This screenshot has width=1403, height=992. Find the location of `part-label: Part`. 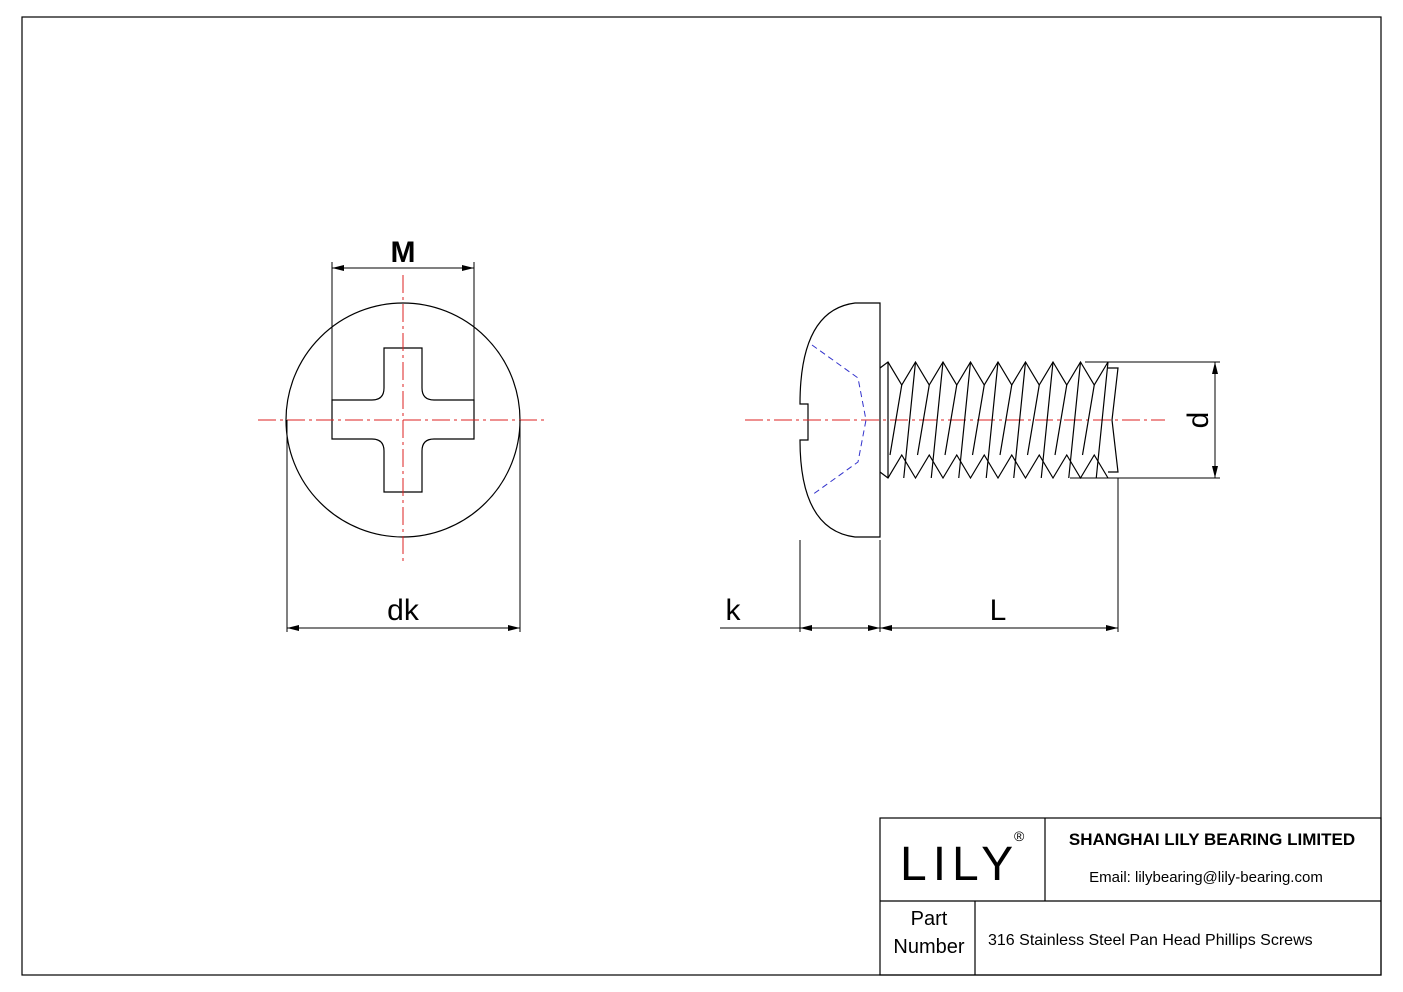

part-label: Part is located at coordinates (929, 919).